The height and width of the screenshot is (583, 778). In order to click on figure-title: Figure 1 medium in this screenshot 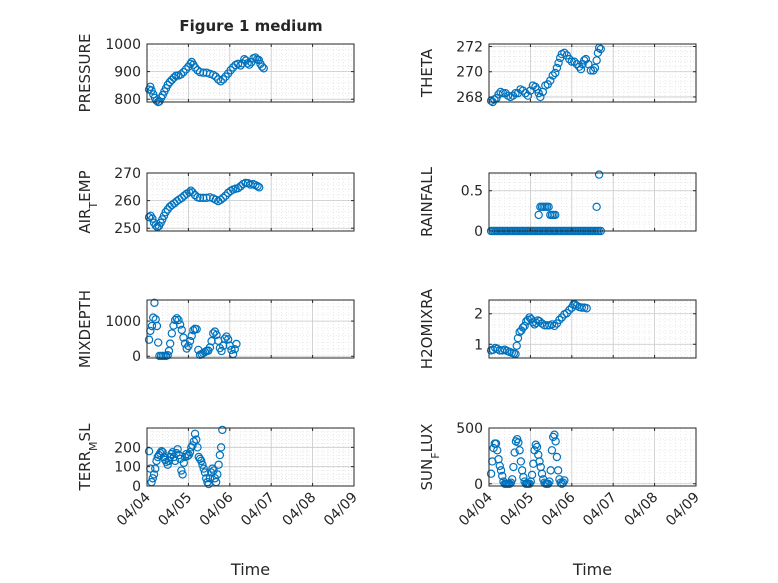, I will do `click(250, 26)`.